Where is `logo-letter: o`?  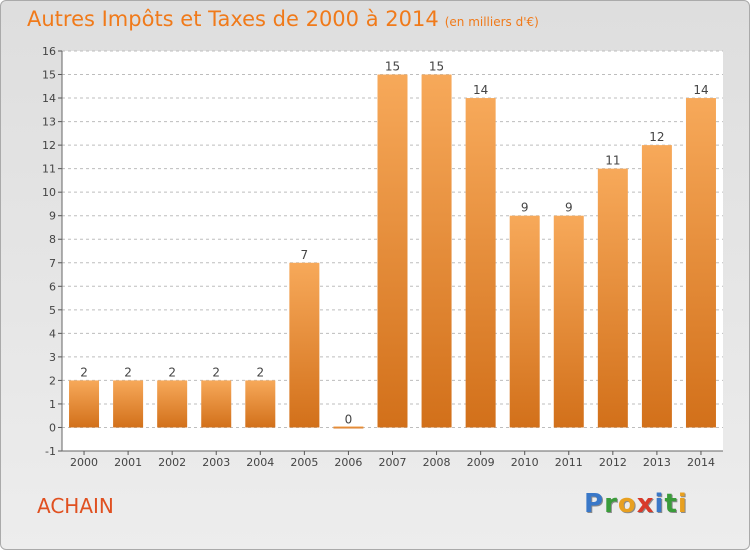
logo-letter: o is located at coordinates (627, 504).